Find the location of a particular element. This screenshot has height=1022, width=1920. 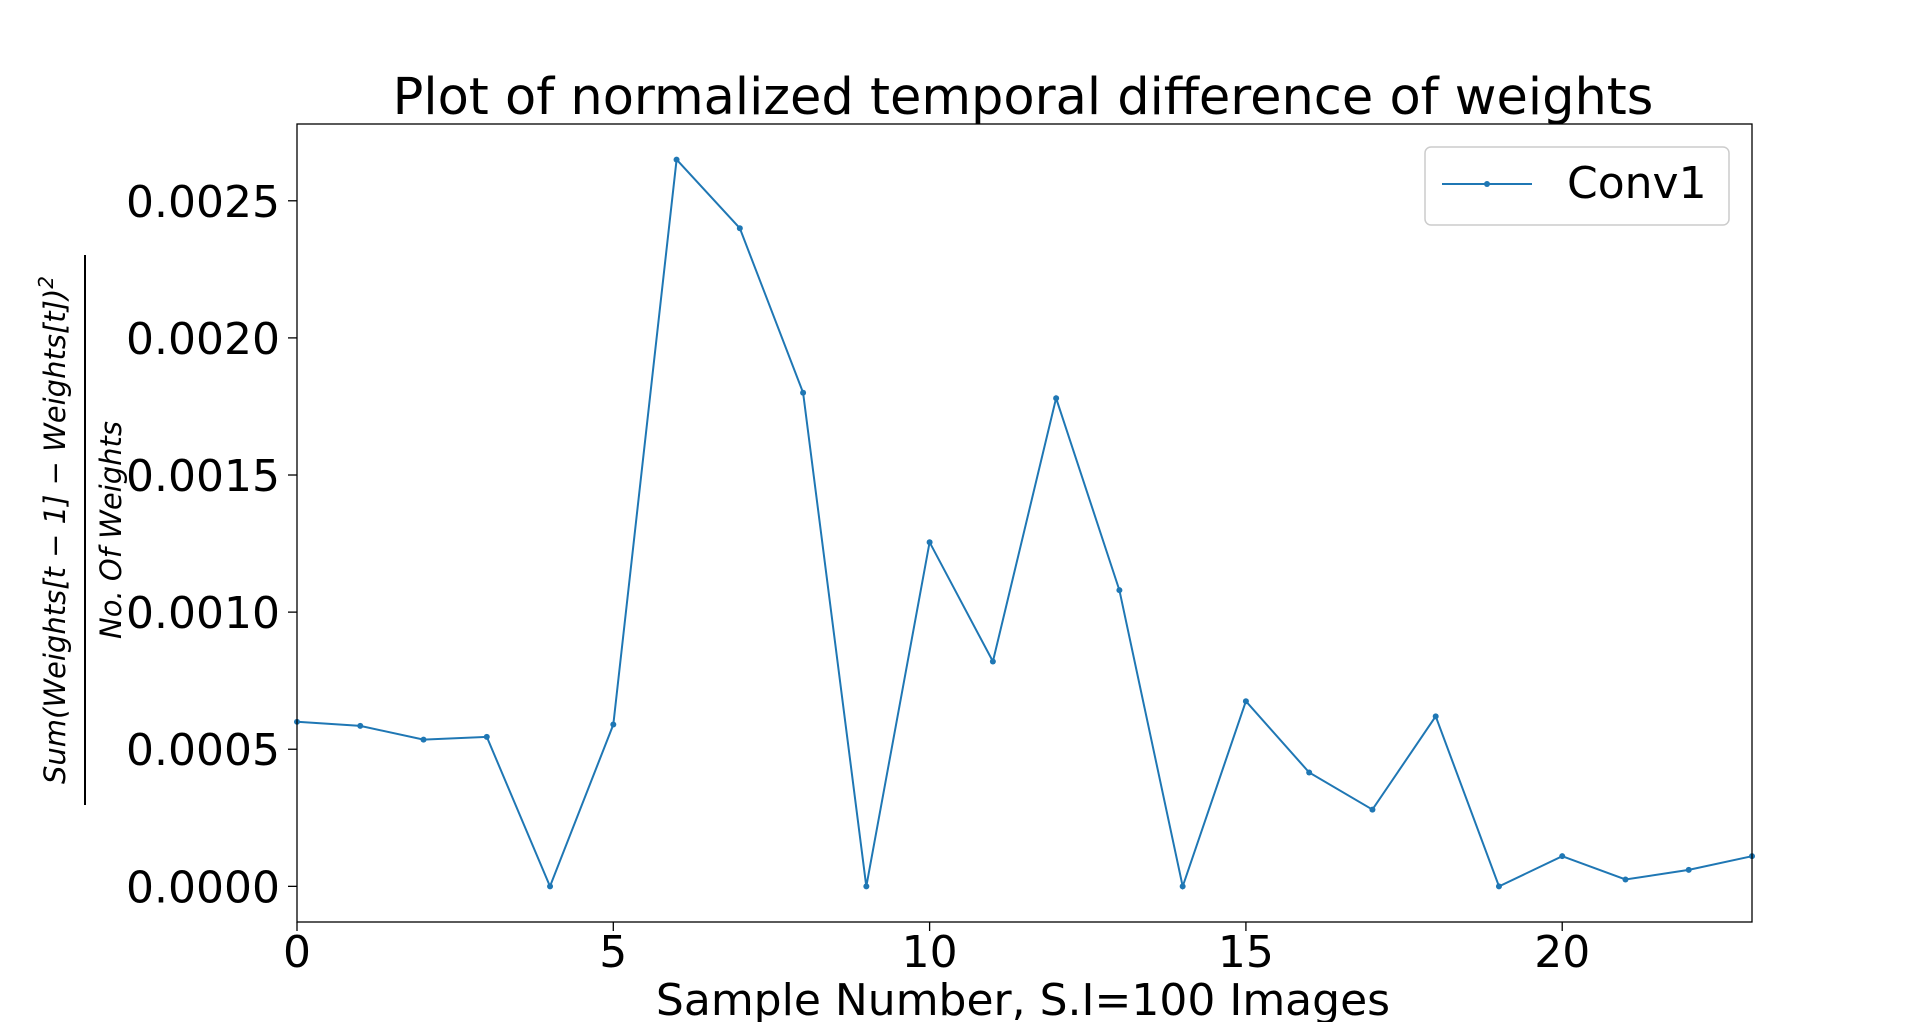

y-axis-label-numerator: Sum(Weights[t − 1] − Weights[t])2 is located at coordinates (53, 530).